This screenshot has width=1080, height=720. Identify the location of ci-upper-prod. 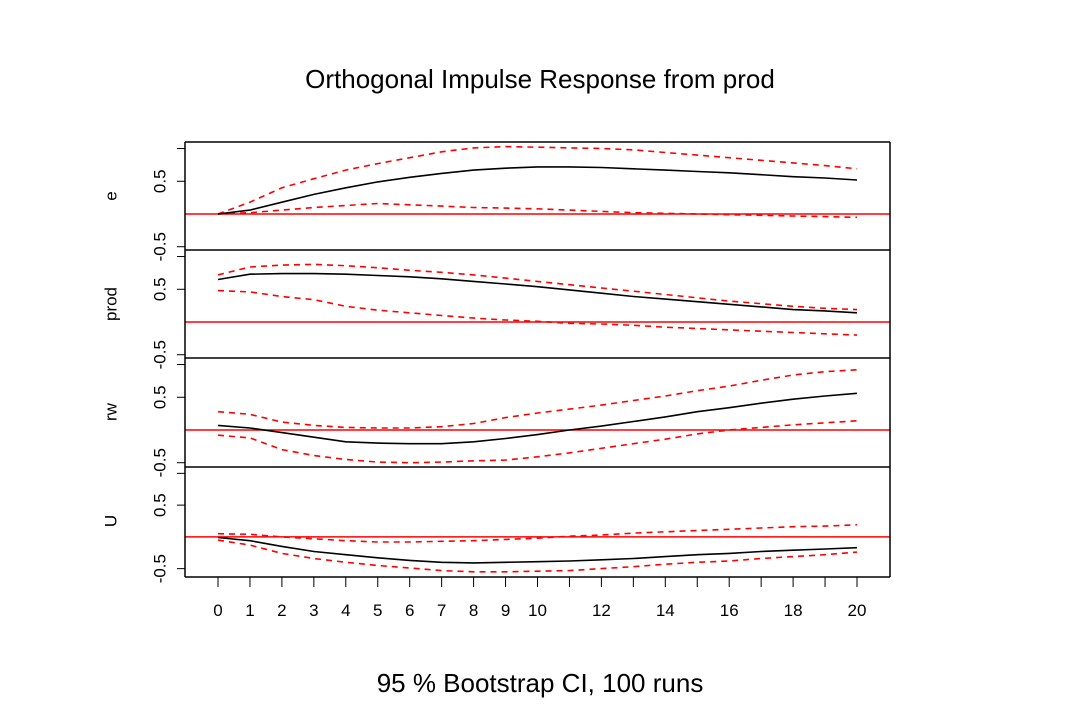
(537, 287).